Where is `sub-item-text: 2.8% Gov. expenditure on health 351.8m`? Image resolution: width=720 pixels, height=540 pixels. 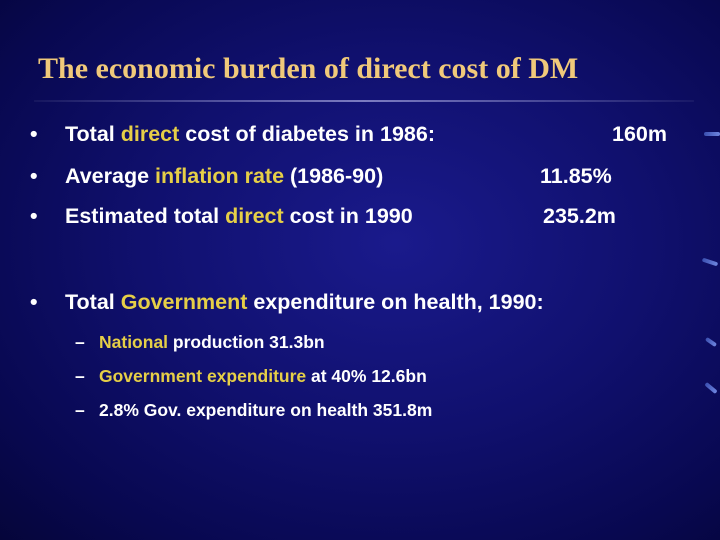 sub-item-text: 2.8% Gov. expenditure on health 351.8m is located at coordinates (265, 410).